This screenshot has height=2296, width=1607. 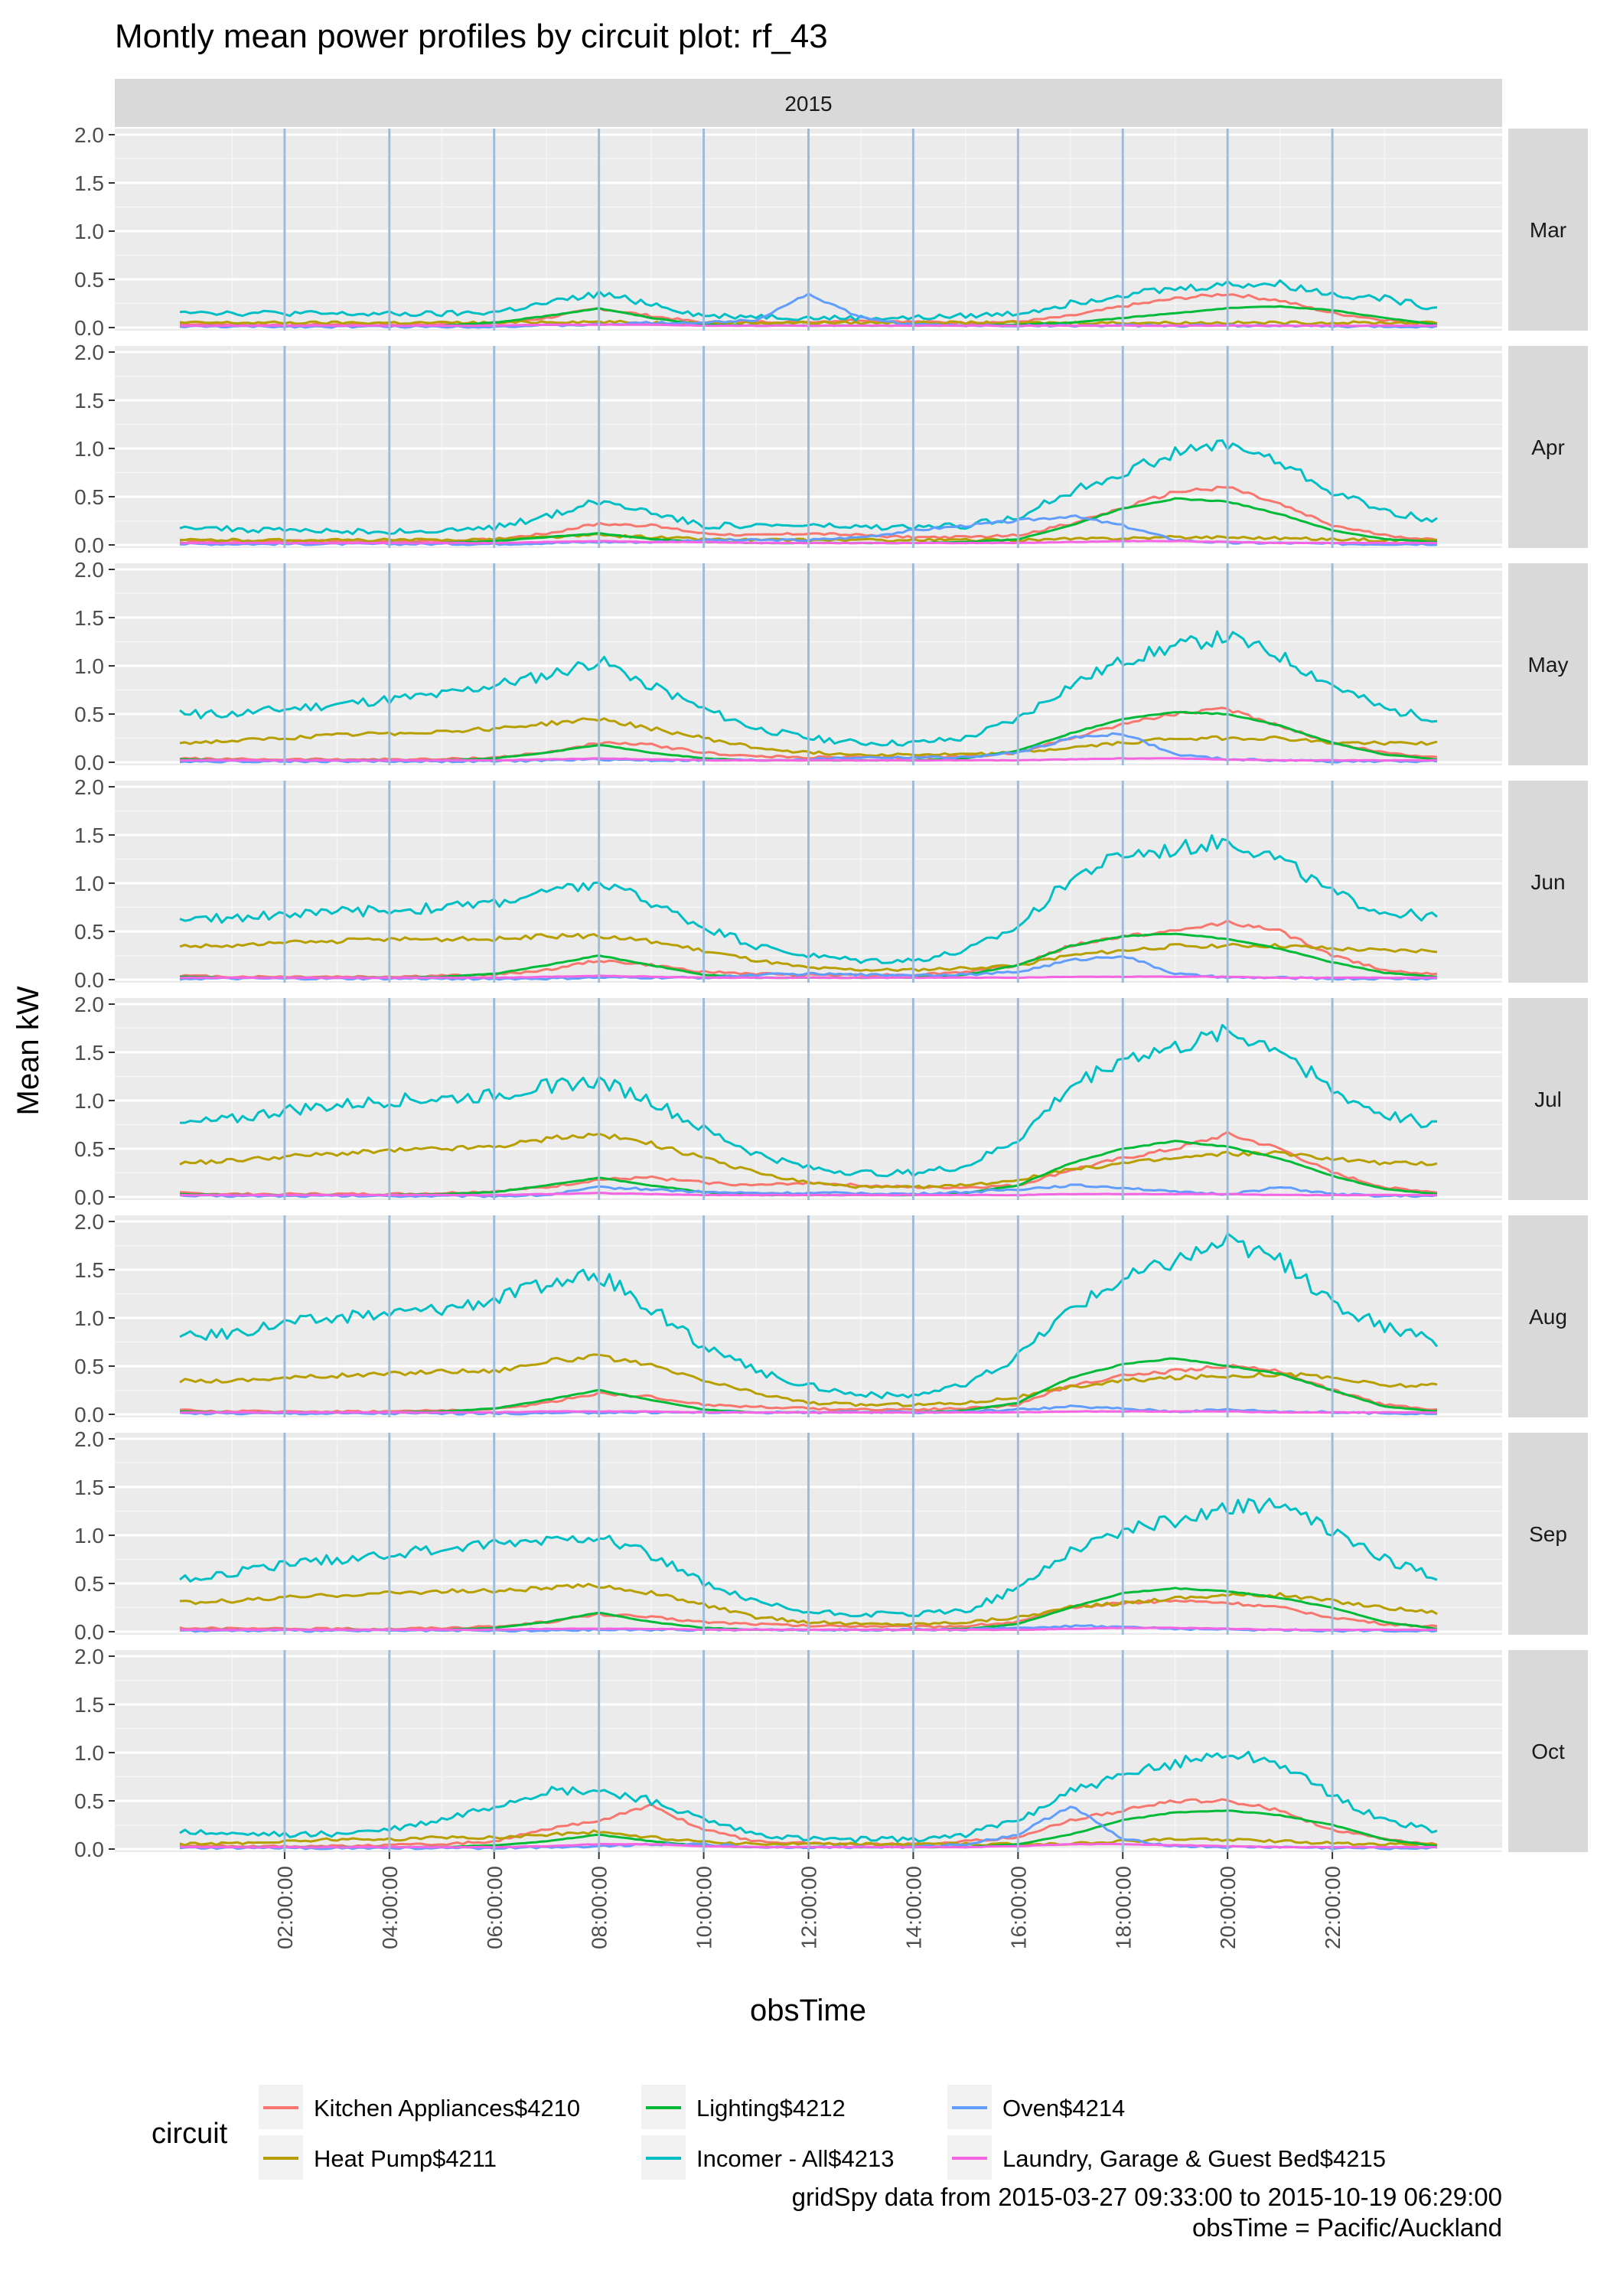 What do you see at coordinates (1228, 1907) in the screenshot?
I see `x-tick-label: 20:00:00` at bounding box center [1228, 1907].